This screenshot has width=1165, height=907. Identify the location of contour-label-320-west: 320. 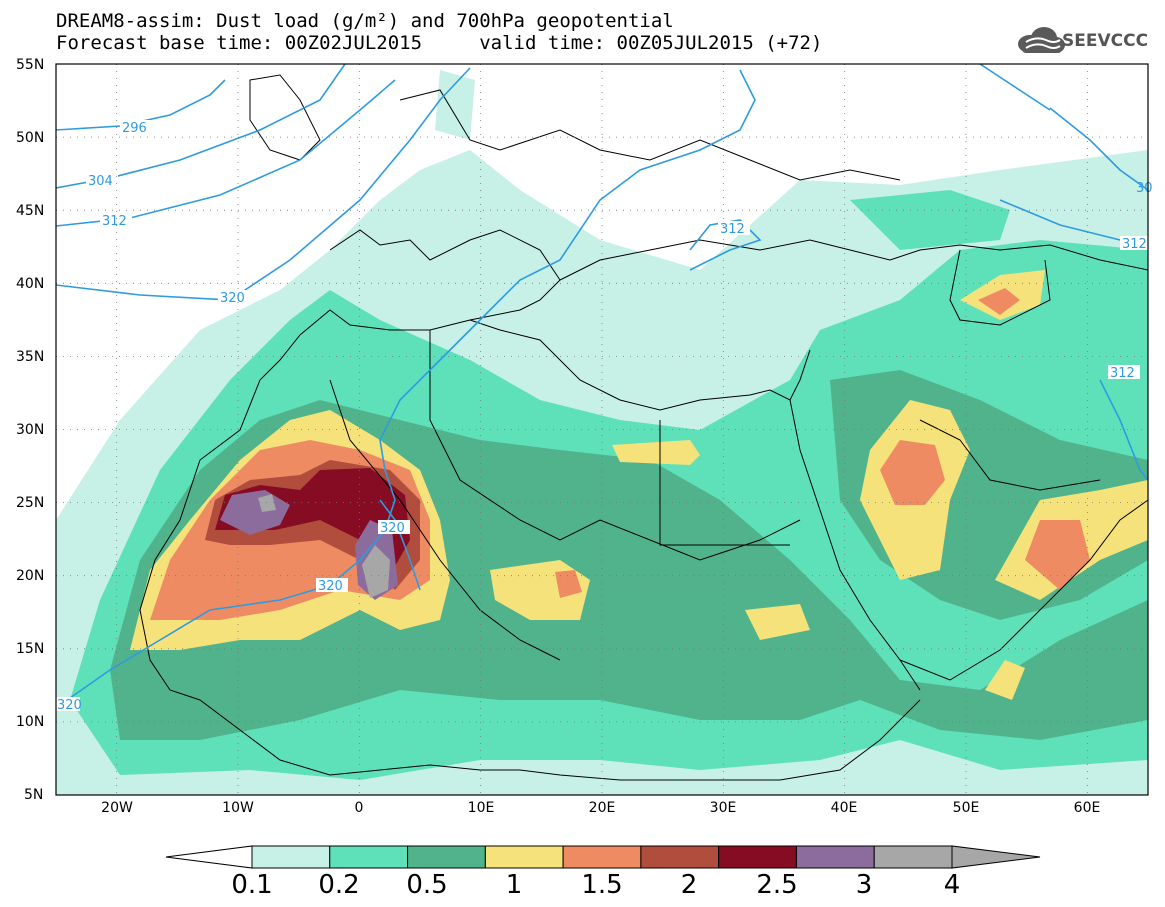
(69, 705).